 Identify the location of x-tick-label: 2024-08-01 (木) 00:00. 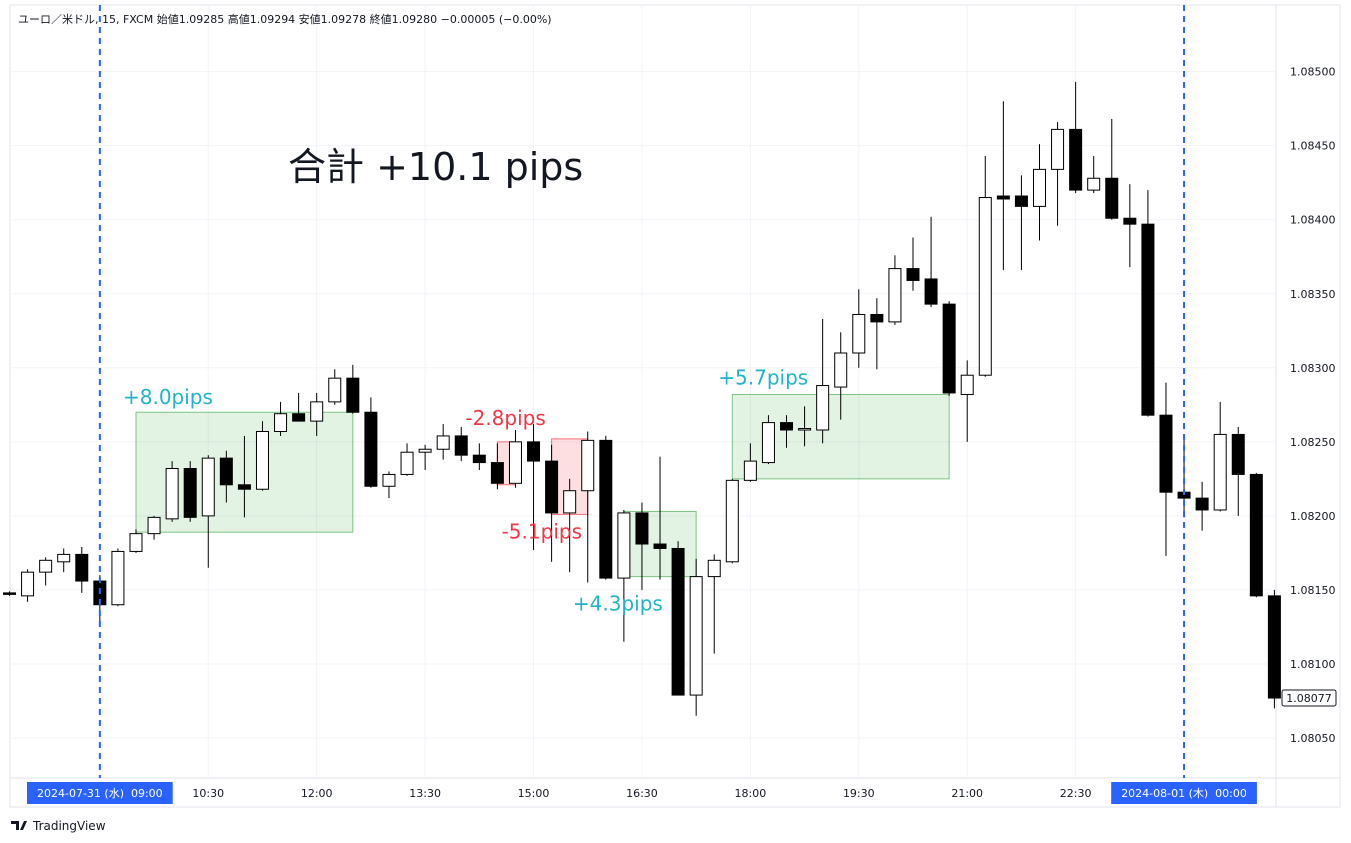
(1184, 793).